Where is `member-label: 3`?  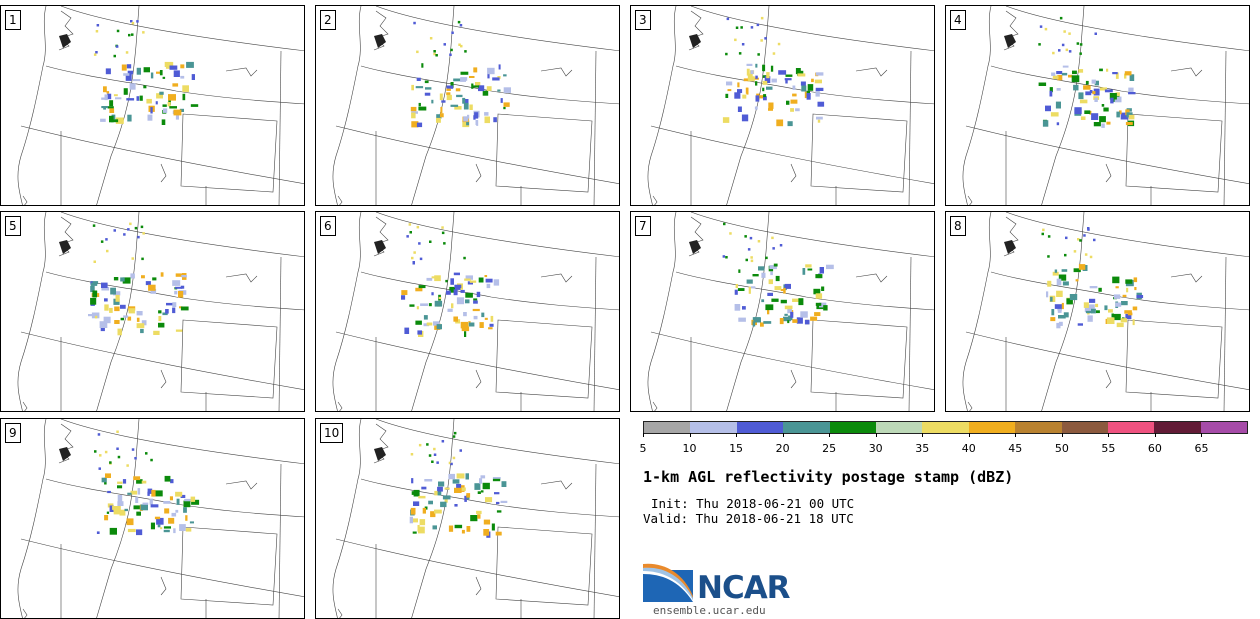 member-label: 3 is located at coordinates (643, 20).